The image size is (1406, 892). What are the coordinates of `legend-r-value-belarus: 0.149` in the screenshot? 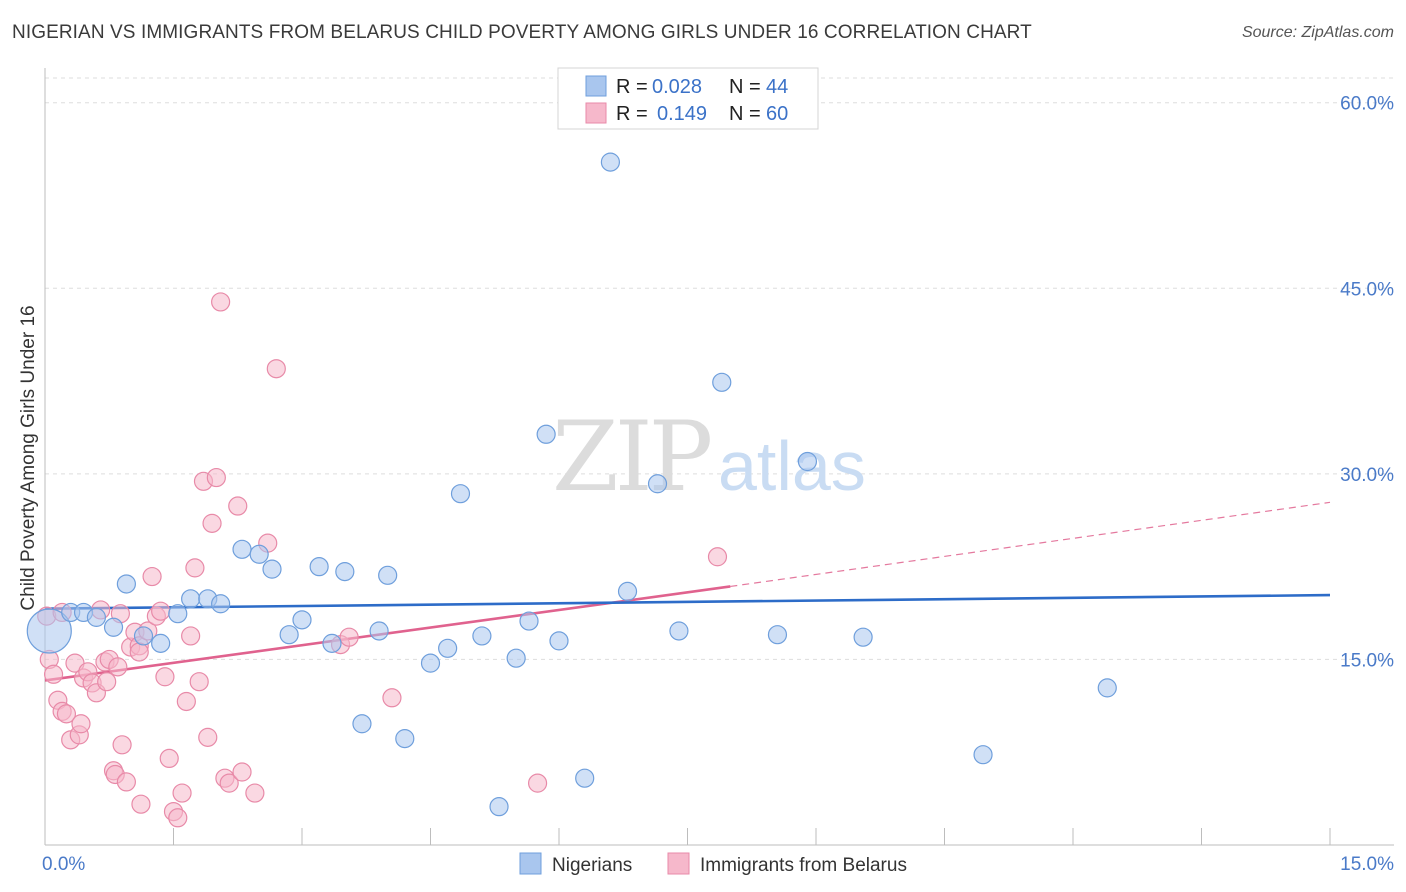 It's located at (682, 114).